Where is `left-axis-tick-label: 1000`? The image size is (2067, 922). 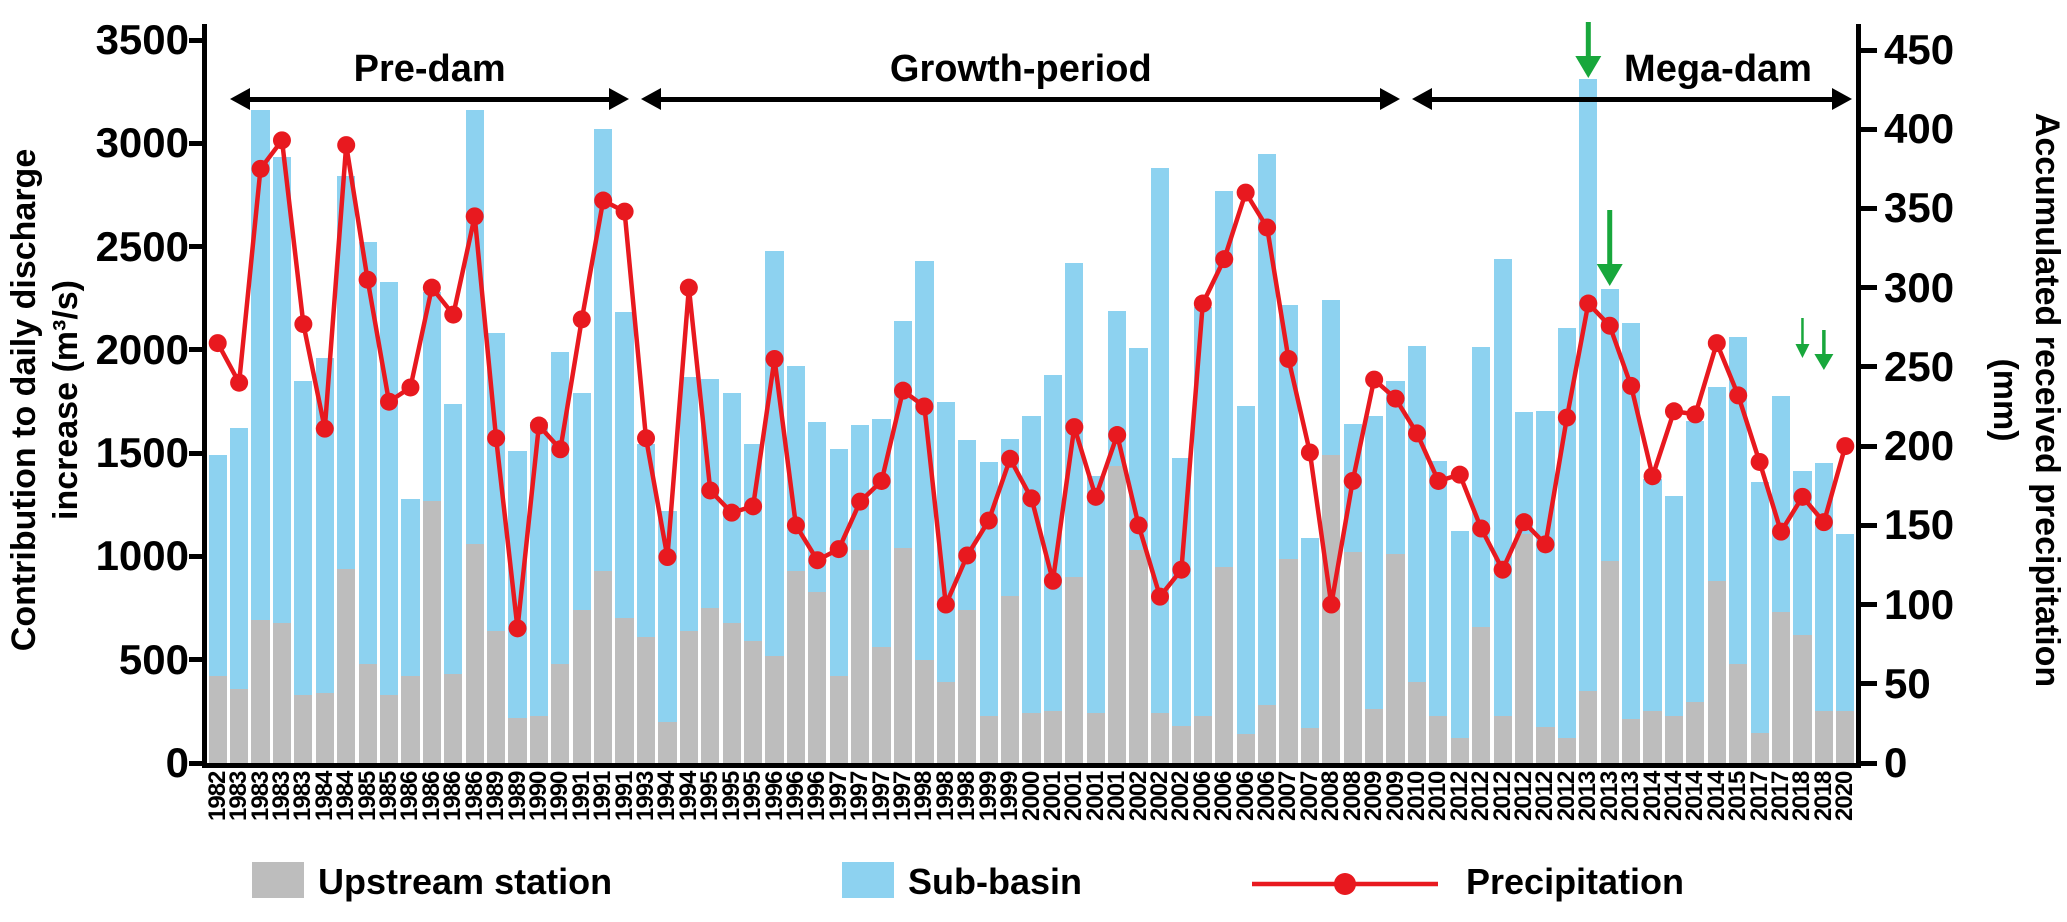
left-axis-tick-label: 1000 is located at coordinates (142, 556).